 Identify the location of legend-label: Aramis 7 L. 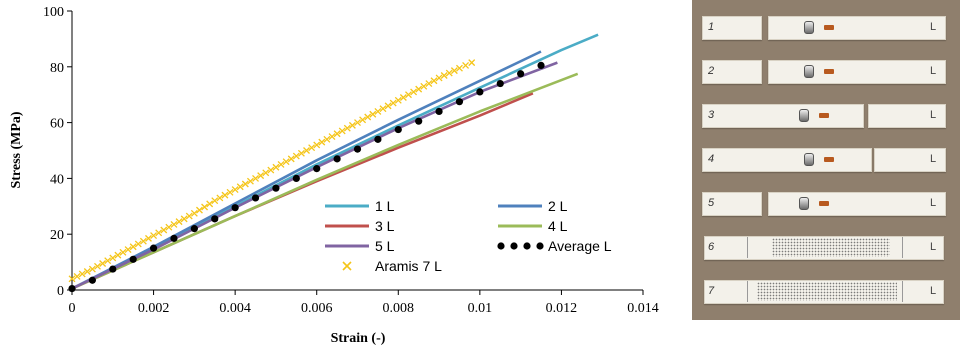
(408, 266).